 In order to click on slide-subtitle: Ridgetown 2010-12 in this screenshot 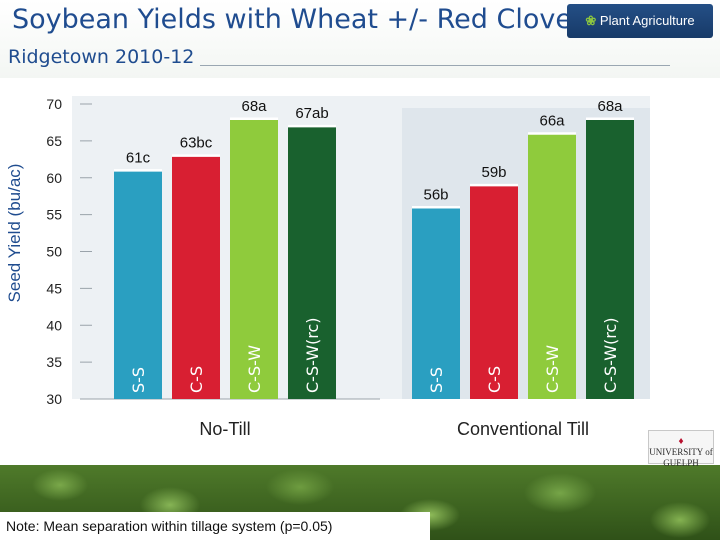, I will do `click(101, 57)`.